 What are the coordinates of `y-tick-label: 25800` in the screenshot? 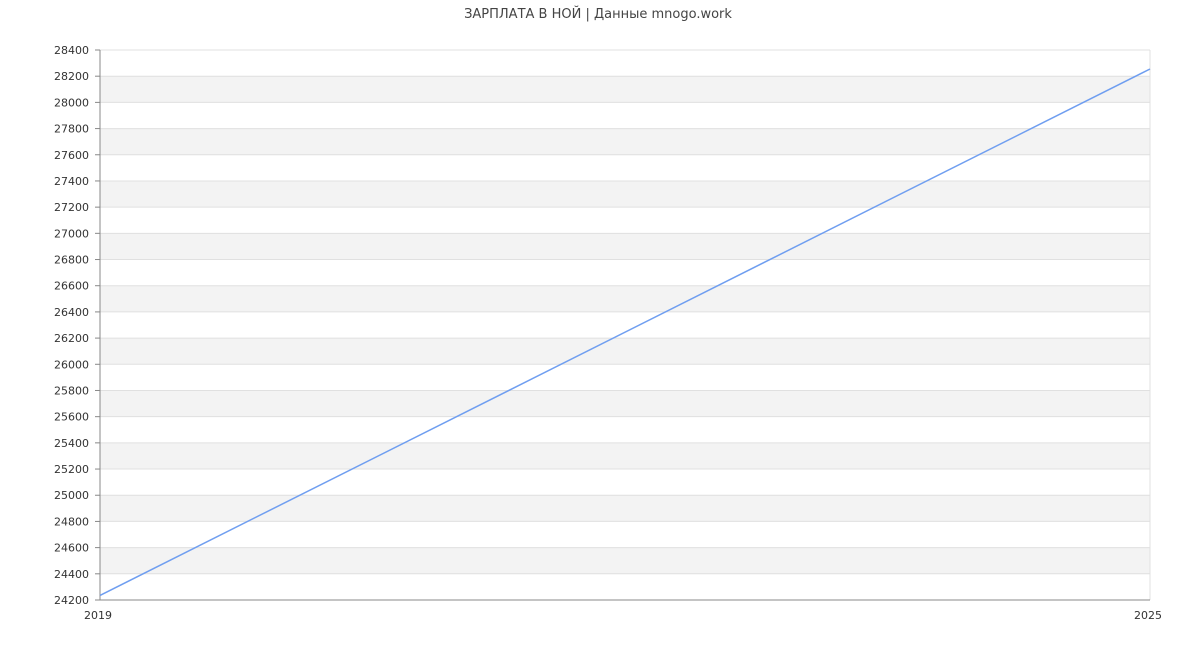 It's located at (71, 390).